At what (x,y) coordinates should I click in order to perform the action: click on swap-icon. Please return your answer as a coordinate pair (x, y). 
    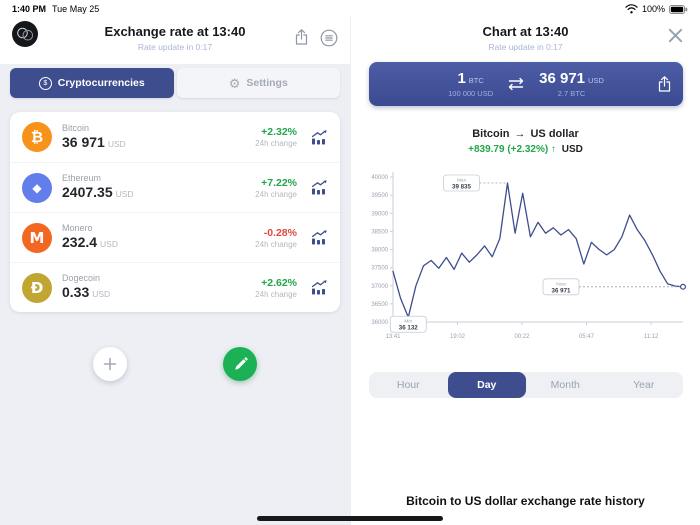
    Looking at the image, I should click on (516, 84).